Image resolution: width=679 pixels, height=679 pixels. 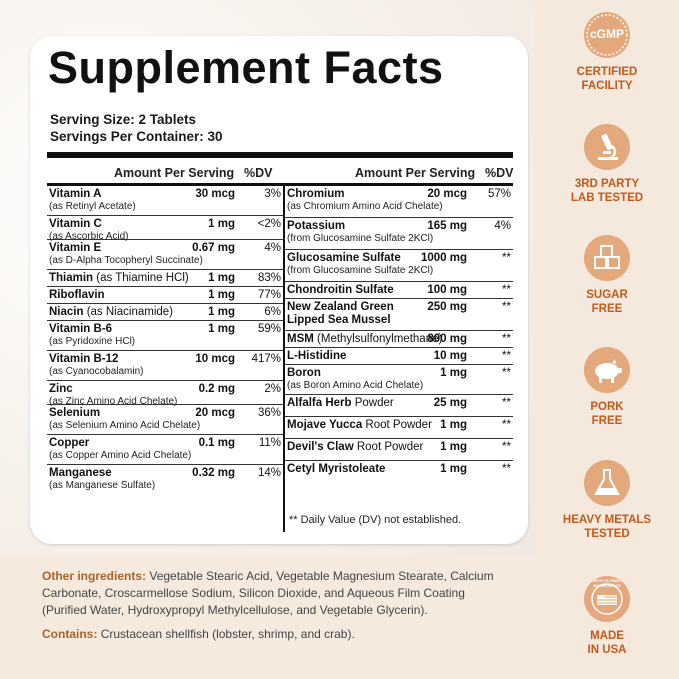 I want to click on ingredients-background, so click(x=267, y=617).